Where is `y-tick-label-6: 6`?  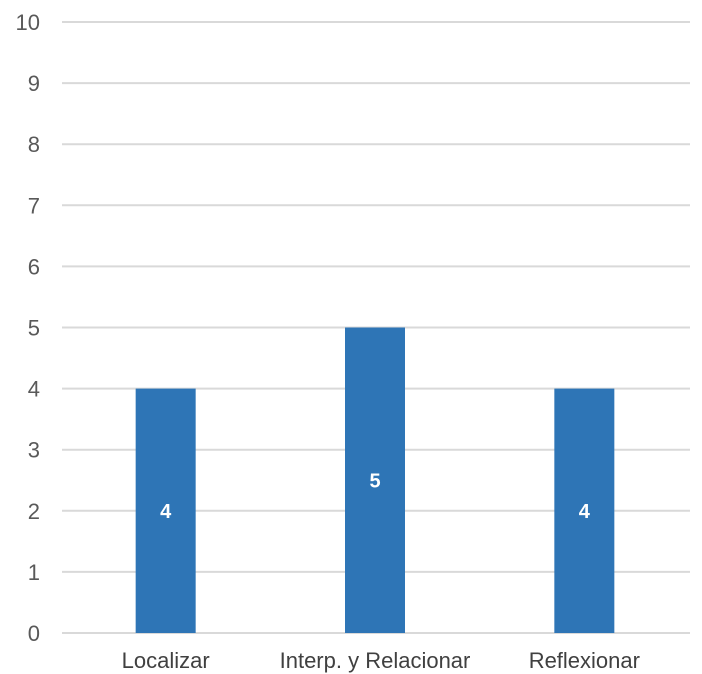 y-tick-label-6: 6 is located at coordinates (34, 266).